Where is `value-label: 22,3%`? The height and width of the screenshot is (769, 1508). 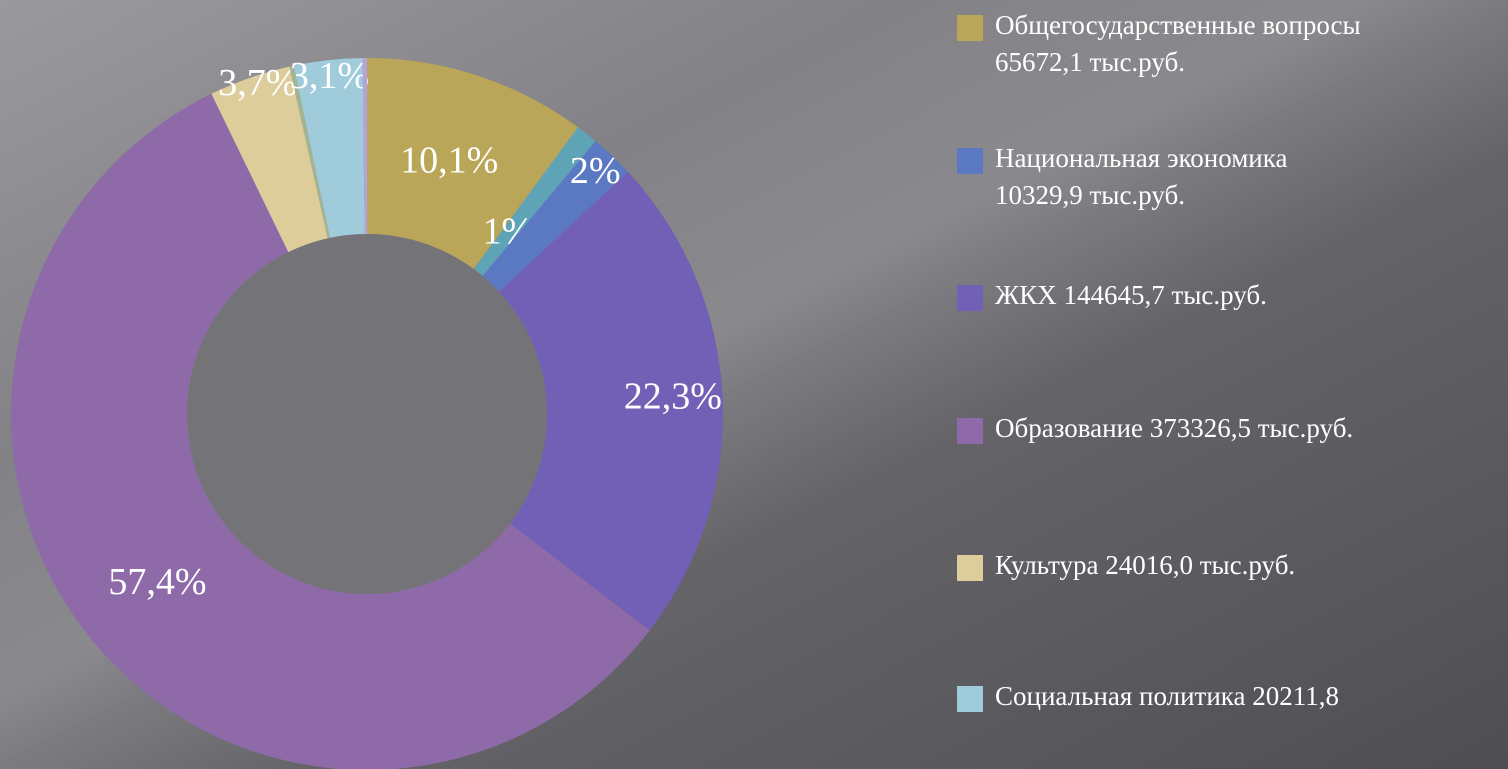 value-label: 22,3% is located at coordinates (673, 396).